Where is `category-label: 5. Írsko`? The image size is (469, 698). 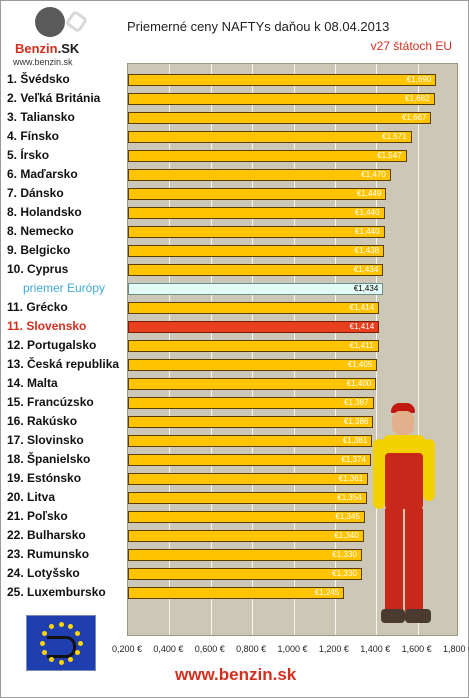 category-label: 5. Írsko is located at coordinates (28, 155).